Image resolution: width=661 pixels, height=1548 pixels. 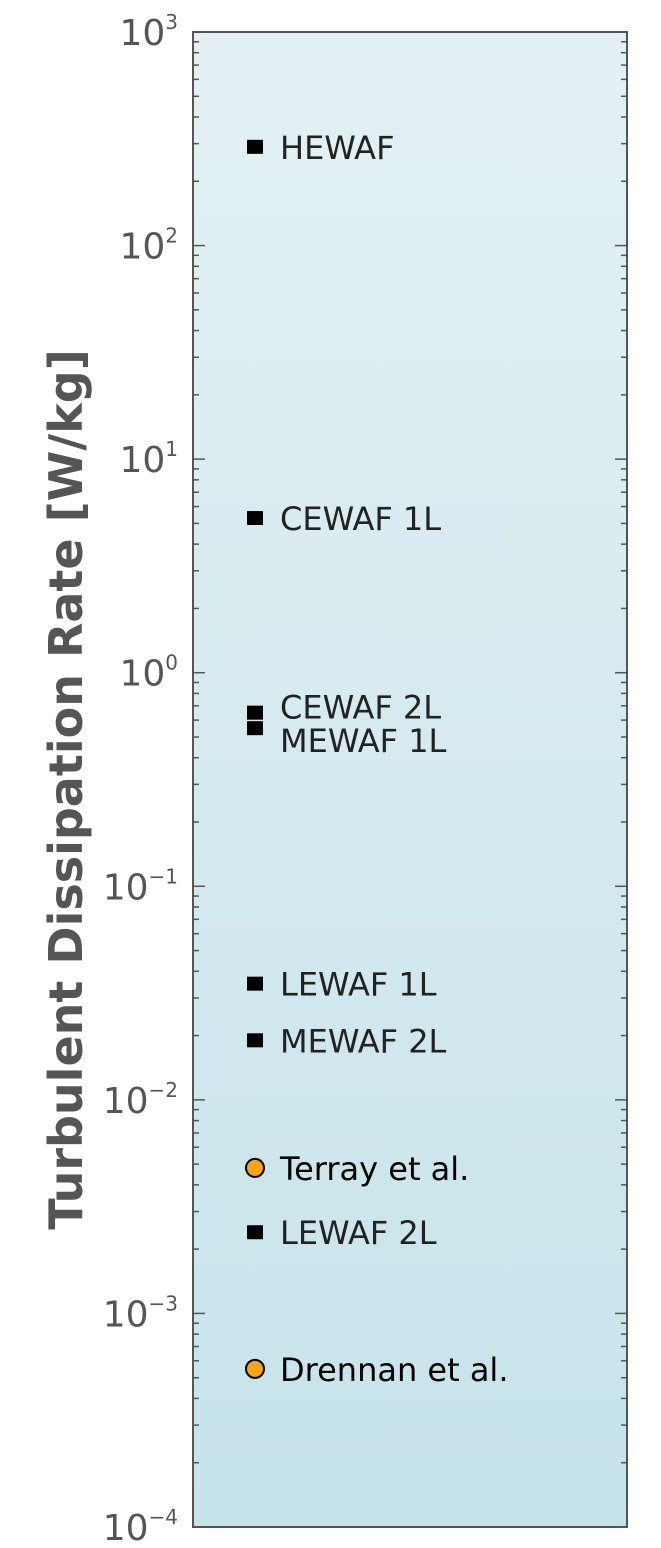 I want to click on y-tick-label: 10¹, so click(x=148, y=459).